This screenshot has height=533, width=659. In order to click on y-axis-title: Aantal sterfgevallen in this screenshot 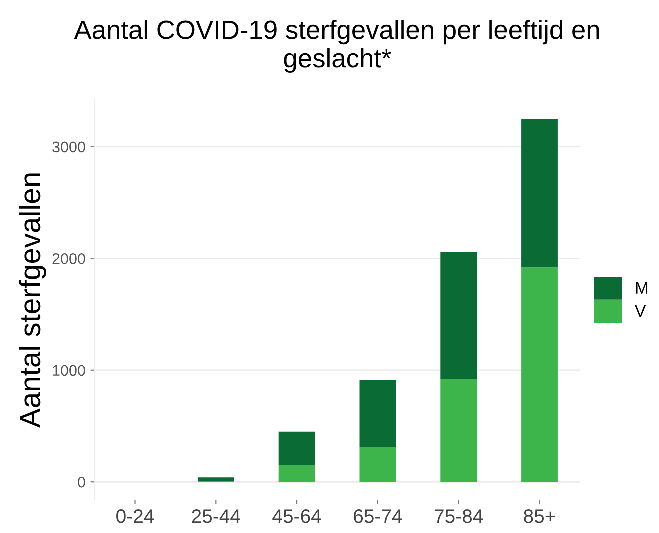, I will do `click(32, 301)`.